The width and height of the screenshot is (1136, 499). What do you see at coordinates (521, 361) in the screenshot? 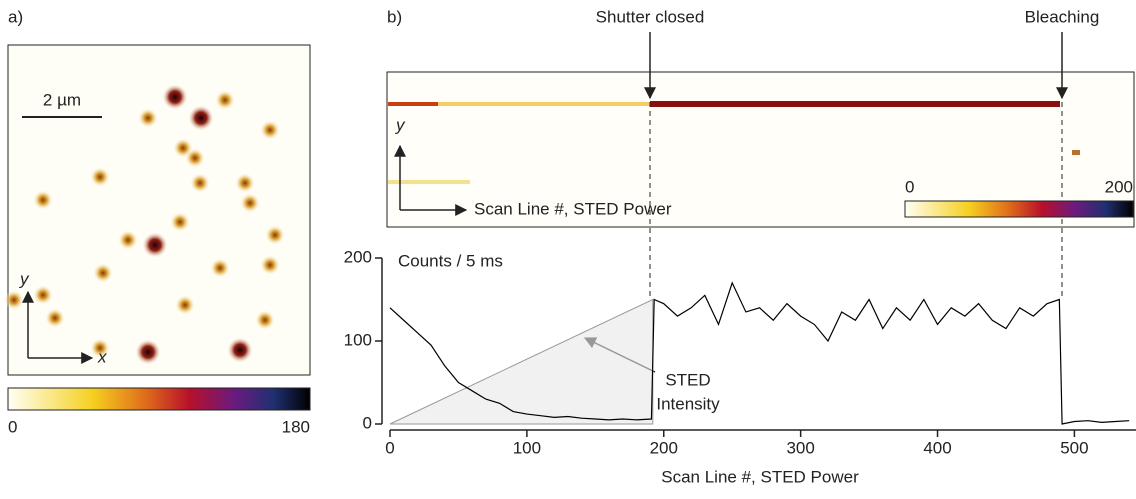
I see `sted-ramp` at bounding box center [521, 361].